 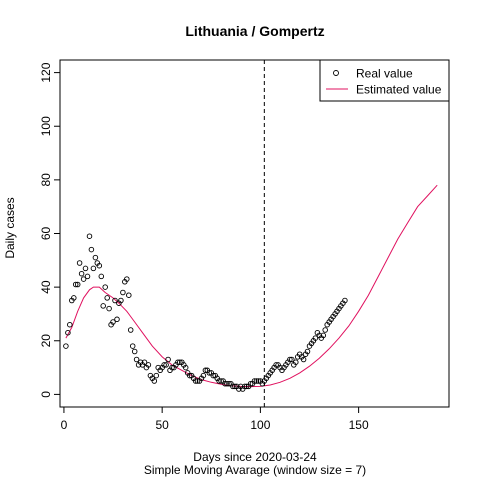 I want to click on x-axis-subtitle: Simple Moving Avarage (window size = 7), so click(x=255, y=470).